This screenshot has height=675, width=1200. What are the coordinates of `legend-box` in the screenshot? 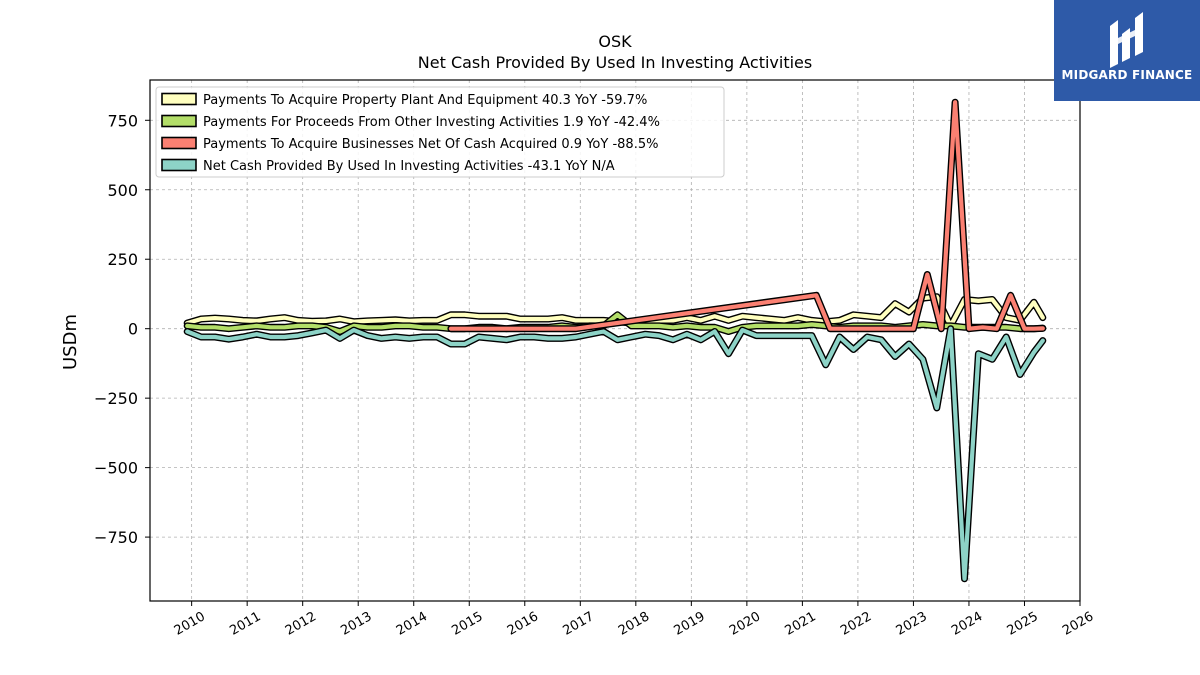 It's located at (440, 132).